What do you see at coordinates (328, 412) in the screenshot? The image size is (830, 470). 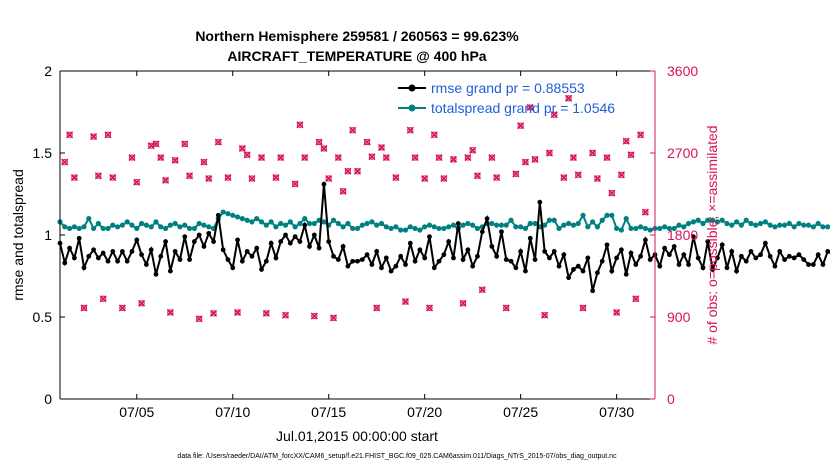 I see `x-tick-label: 07/15` at bounding box center [328, 412].